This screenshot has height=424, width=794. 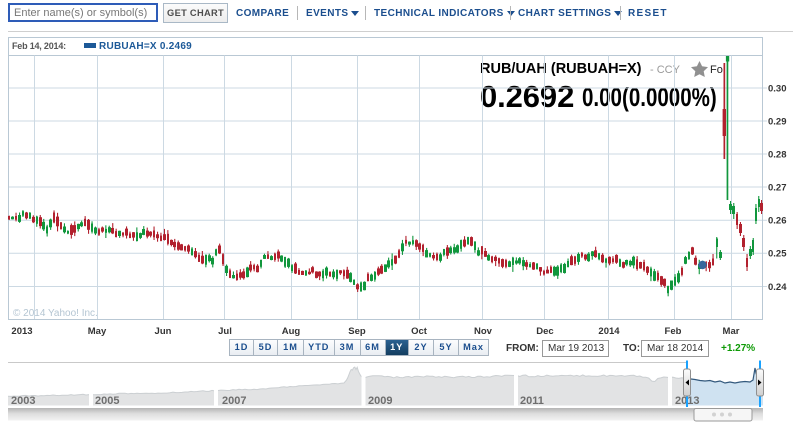 What do you see at coordinates (777, 154) in the screenshot?
I see `svg-text: 0.28` at bounding box center [777, 154].